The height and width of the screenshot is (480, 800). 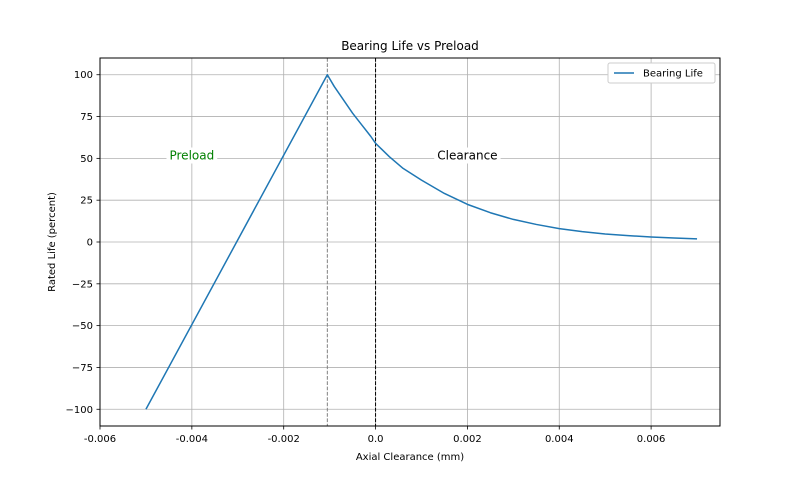 I want to click on y-axis-label: Rated Life (percent), so click(x=52, y=242).